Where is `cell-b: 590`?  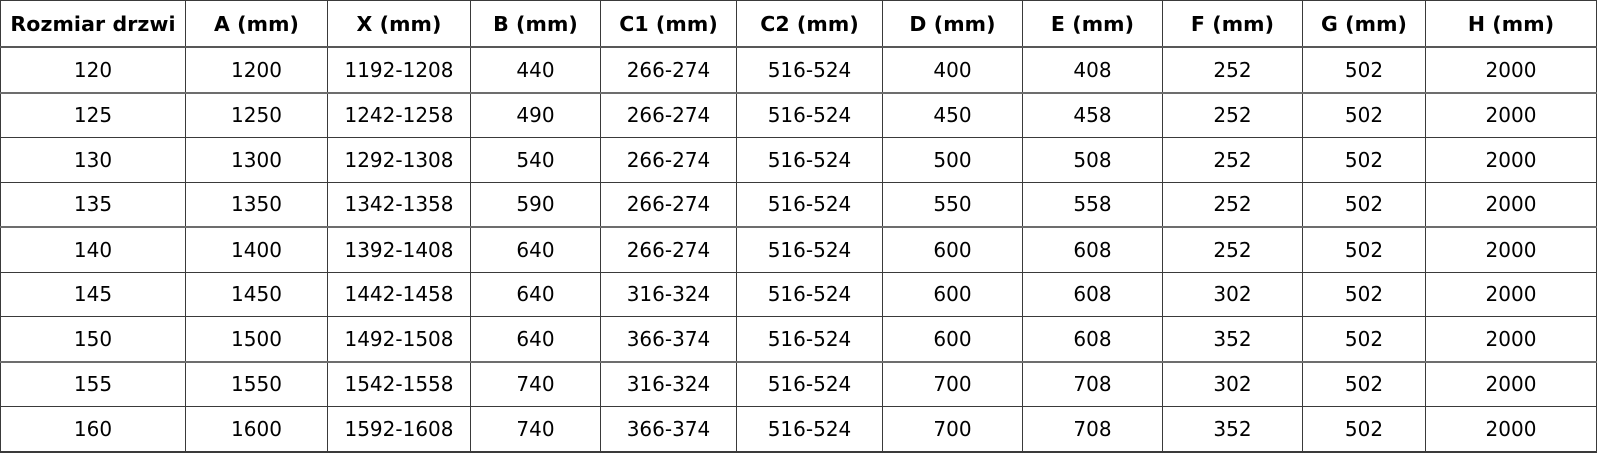
cell-b: 590 is located at coordinates (535, 204).